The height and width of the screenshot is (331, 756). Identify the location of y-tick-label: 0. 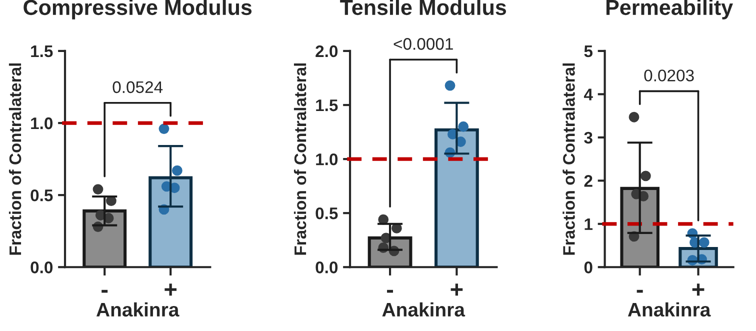
(588, 268).